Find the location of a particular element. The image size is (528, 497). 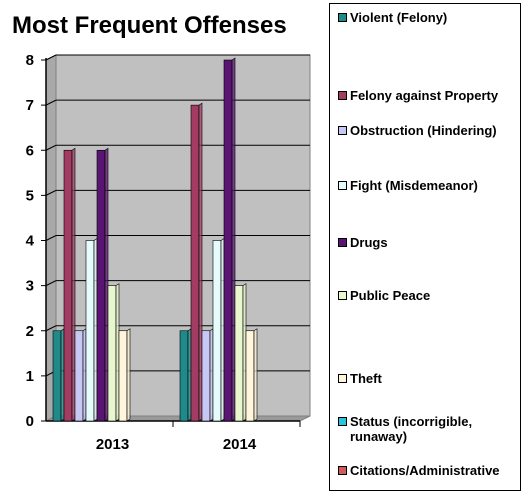

legend-label: Obstruction (Hindering) is located at coordinates (423, 130).